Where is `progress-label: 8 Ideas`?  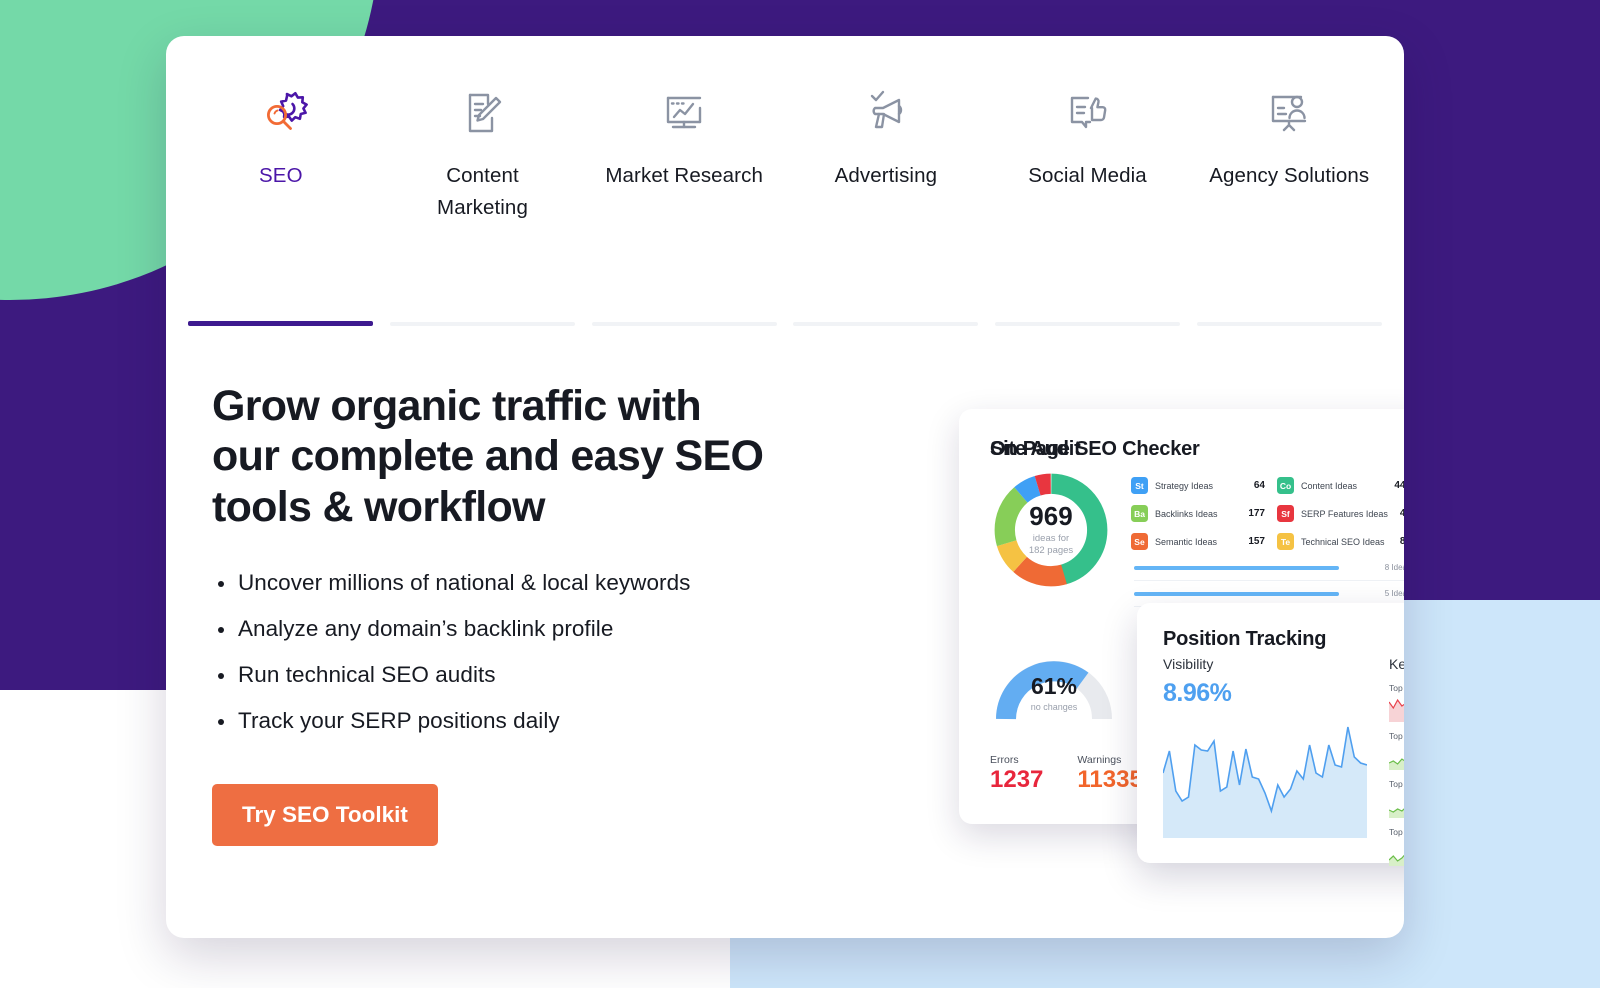 progress-label: 8 Ideas is located at coordinates (1394, 567).